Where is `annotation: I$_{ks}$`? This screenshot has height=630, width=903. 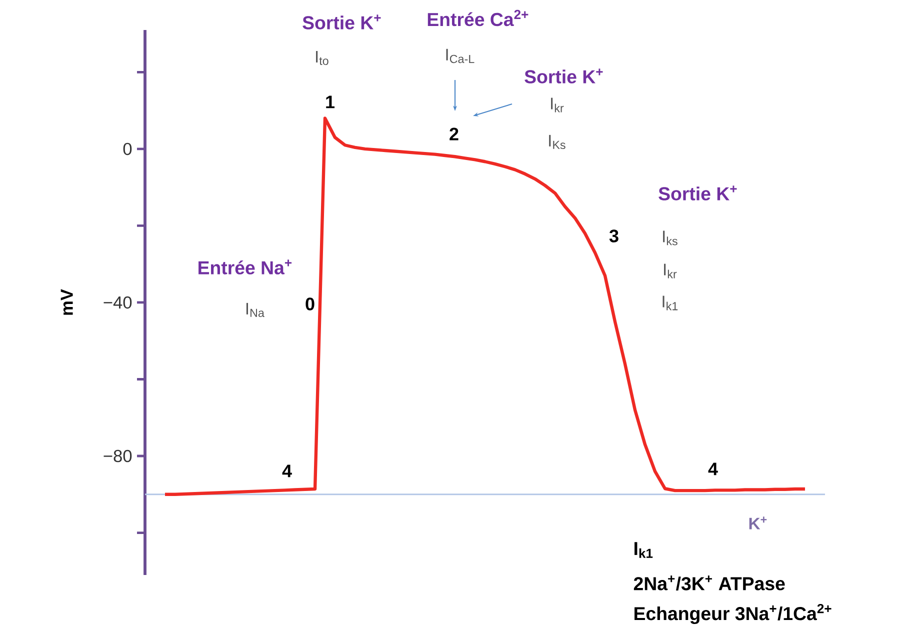 annotation: I$_{ks}$ is located at coordinates (670, 238).